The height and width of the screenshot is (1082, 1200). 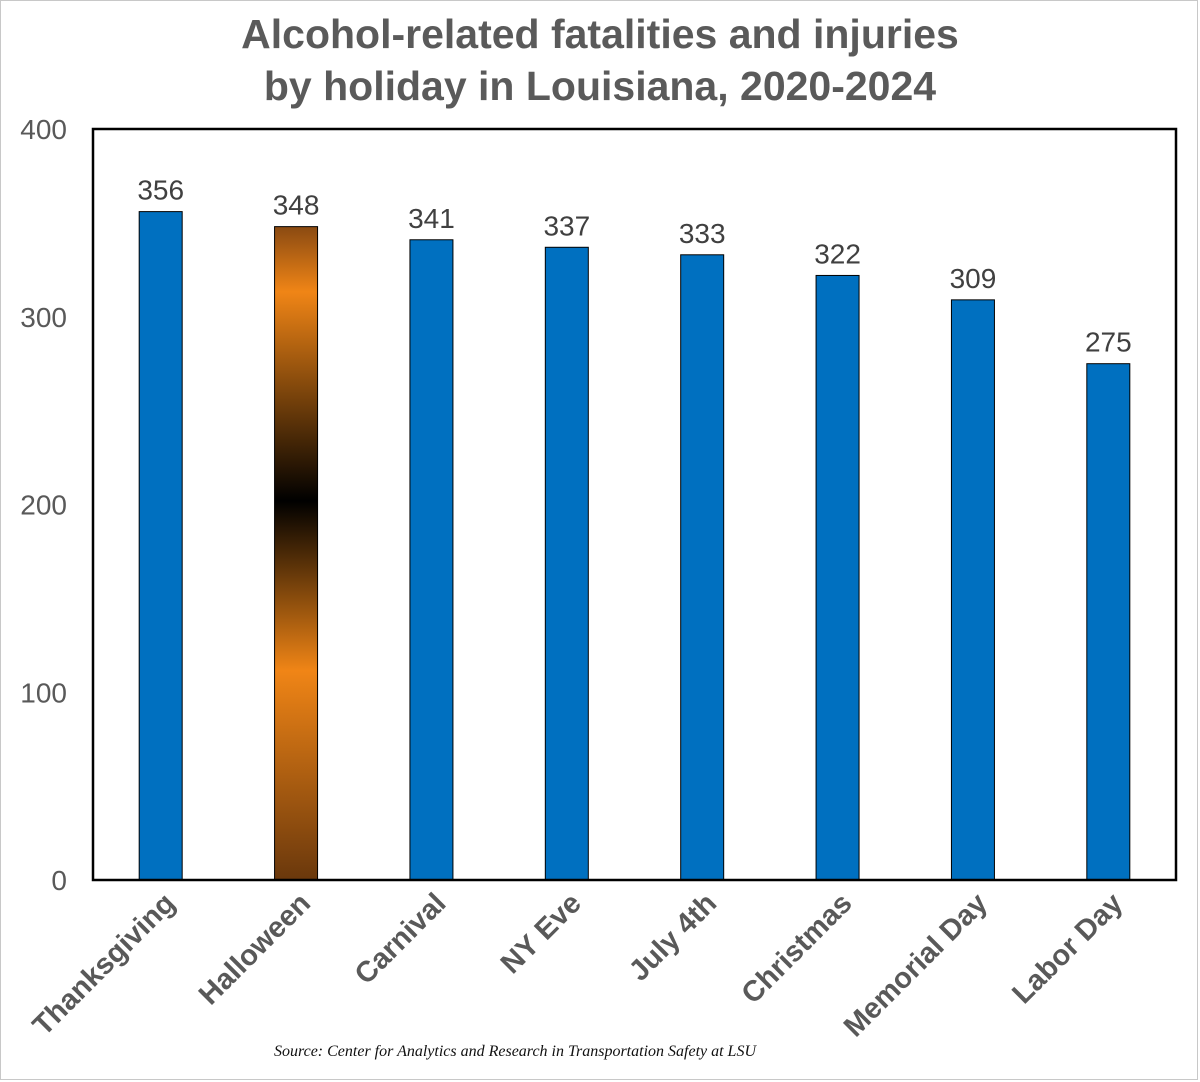 I want to click on x-tick-label: Labor Day, so click(x=1067, y=948).